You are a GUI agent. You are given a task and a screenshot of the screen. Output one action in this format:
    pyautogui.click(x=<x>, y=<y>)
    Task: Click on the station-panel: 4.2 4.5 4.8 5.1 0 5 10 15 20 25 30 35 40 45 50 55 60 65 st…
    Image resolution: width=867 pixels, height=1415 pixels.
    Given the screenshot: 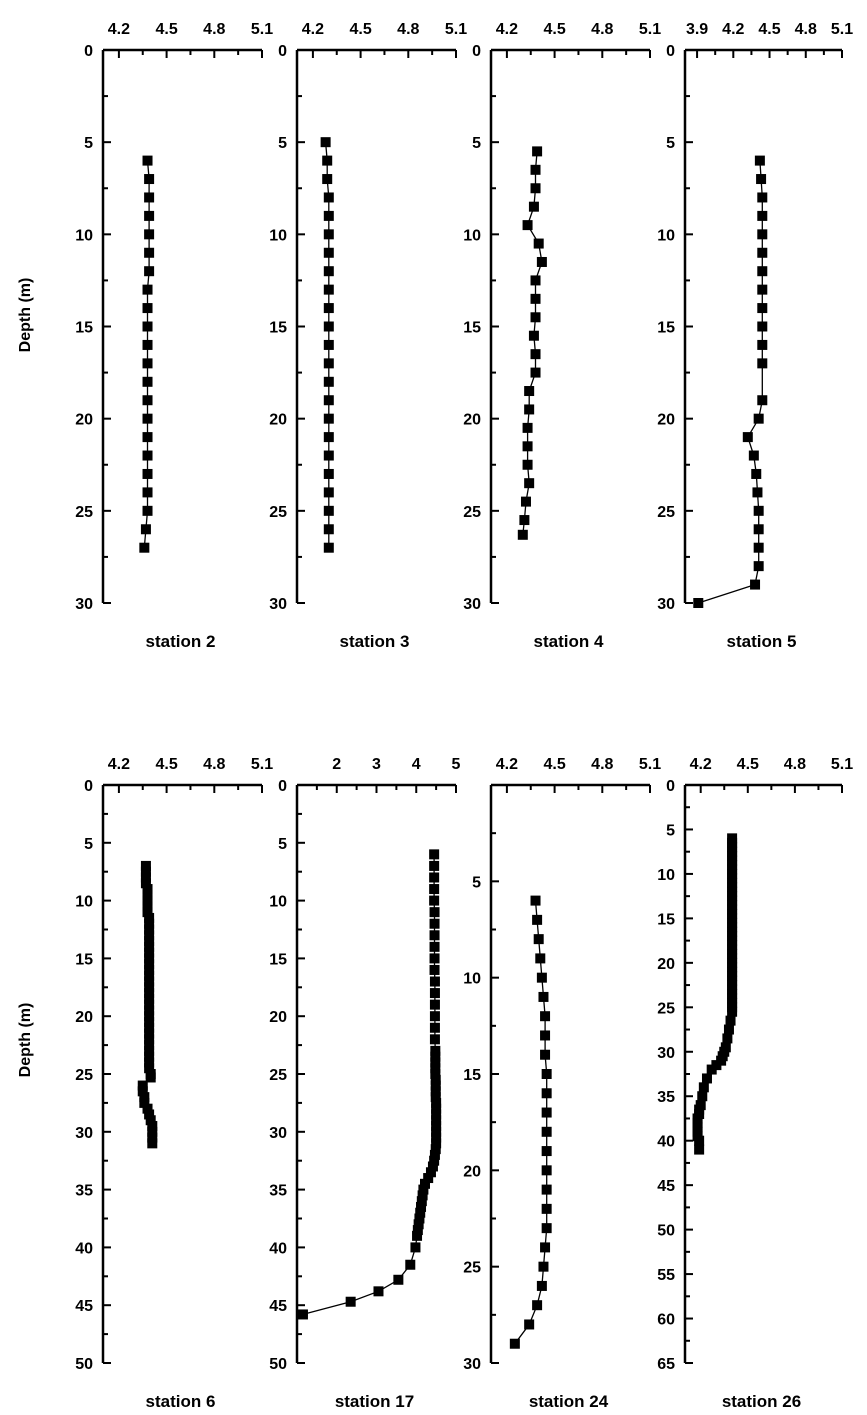 What is the action you would take?
    pyautogui.click(x=755, y=1083)
    